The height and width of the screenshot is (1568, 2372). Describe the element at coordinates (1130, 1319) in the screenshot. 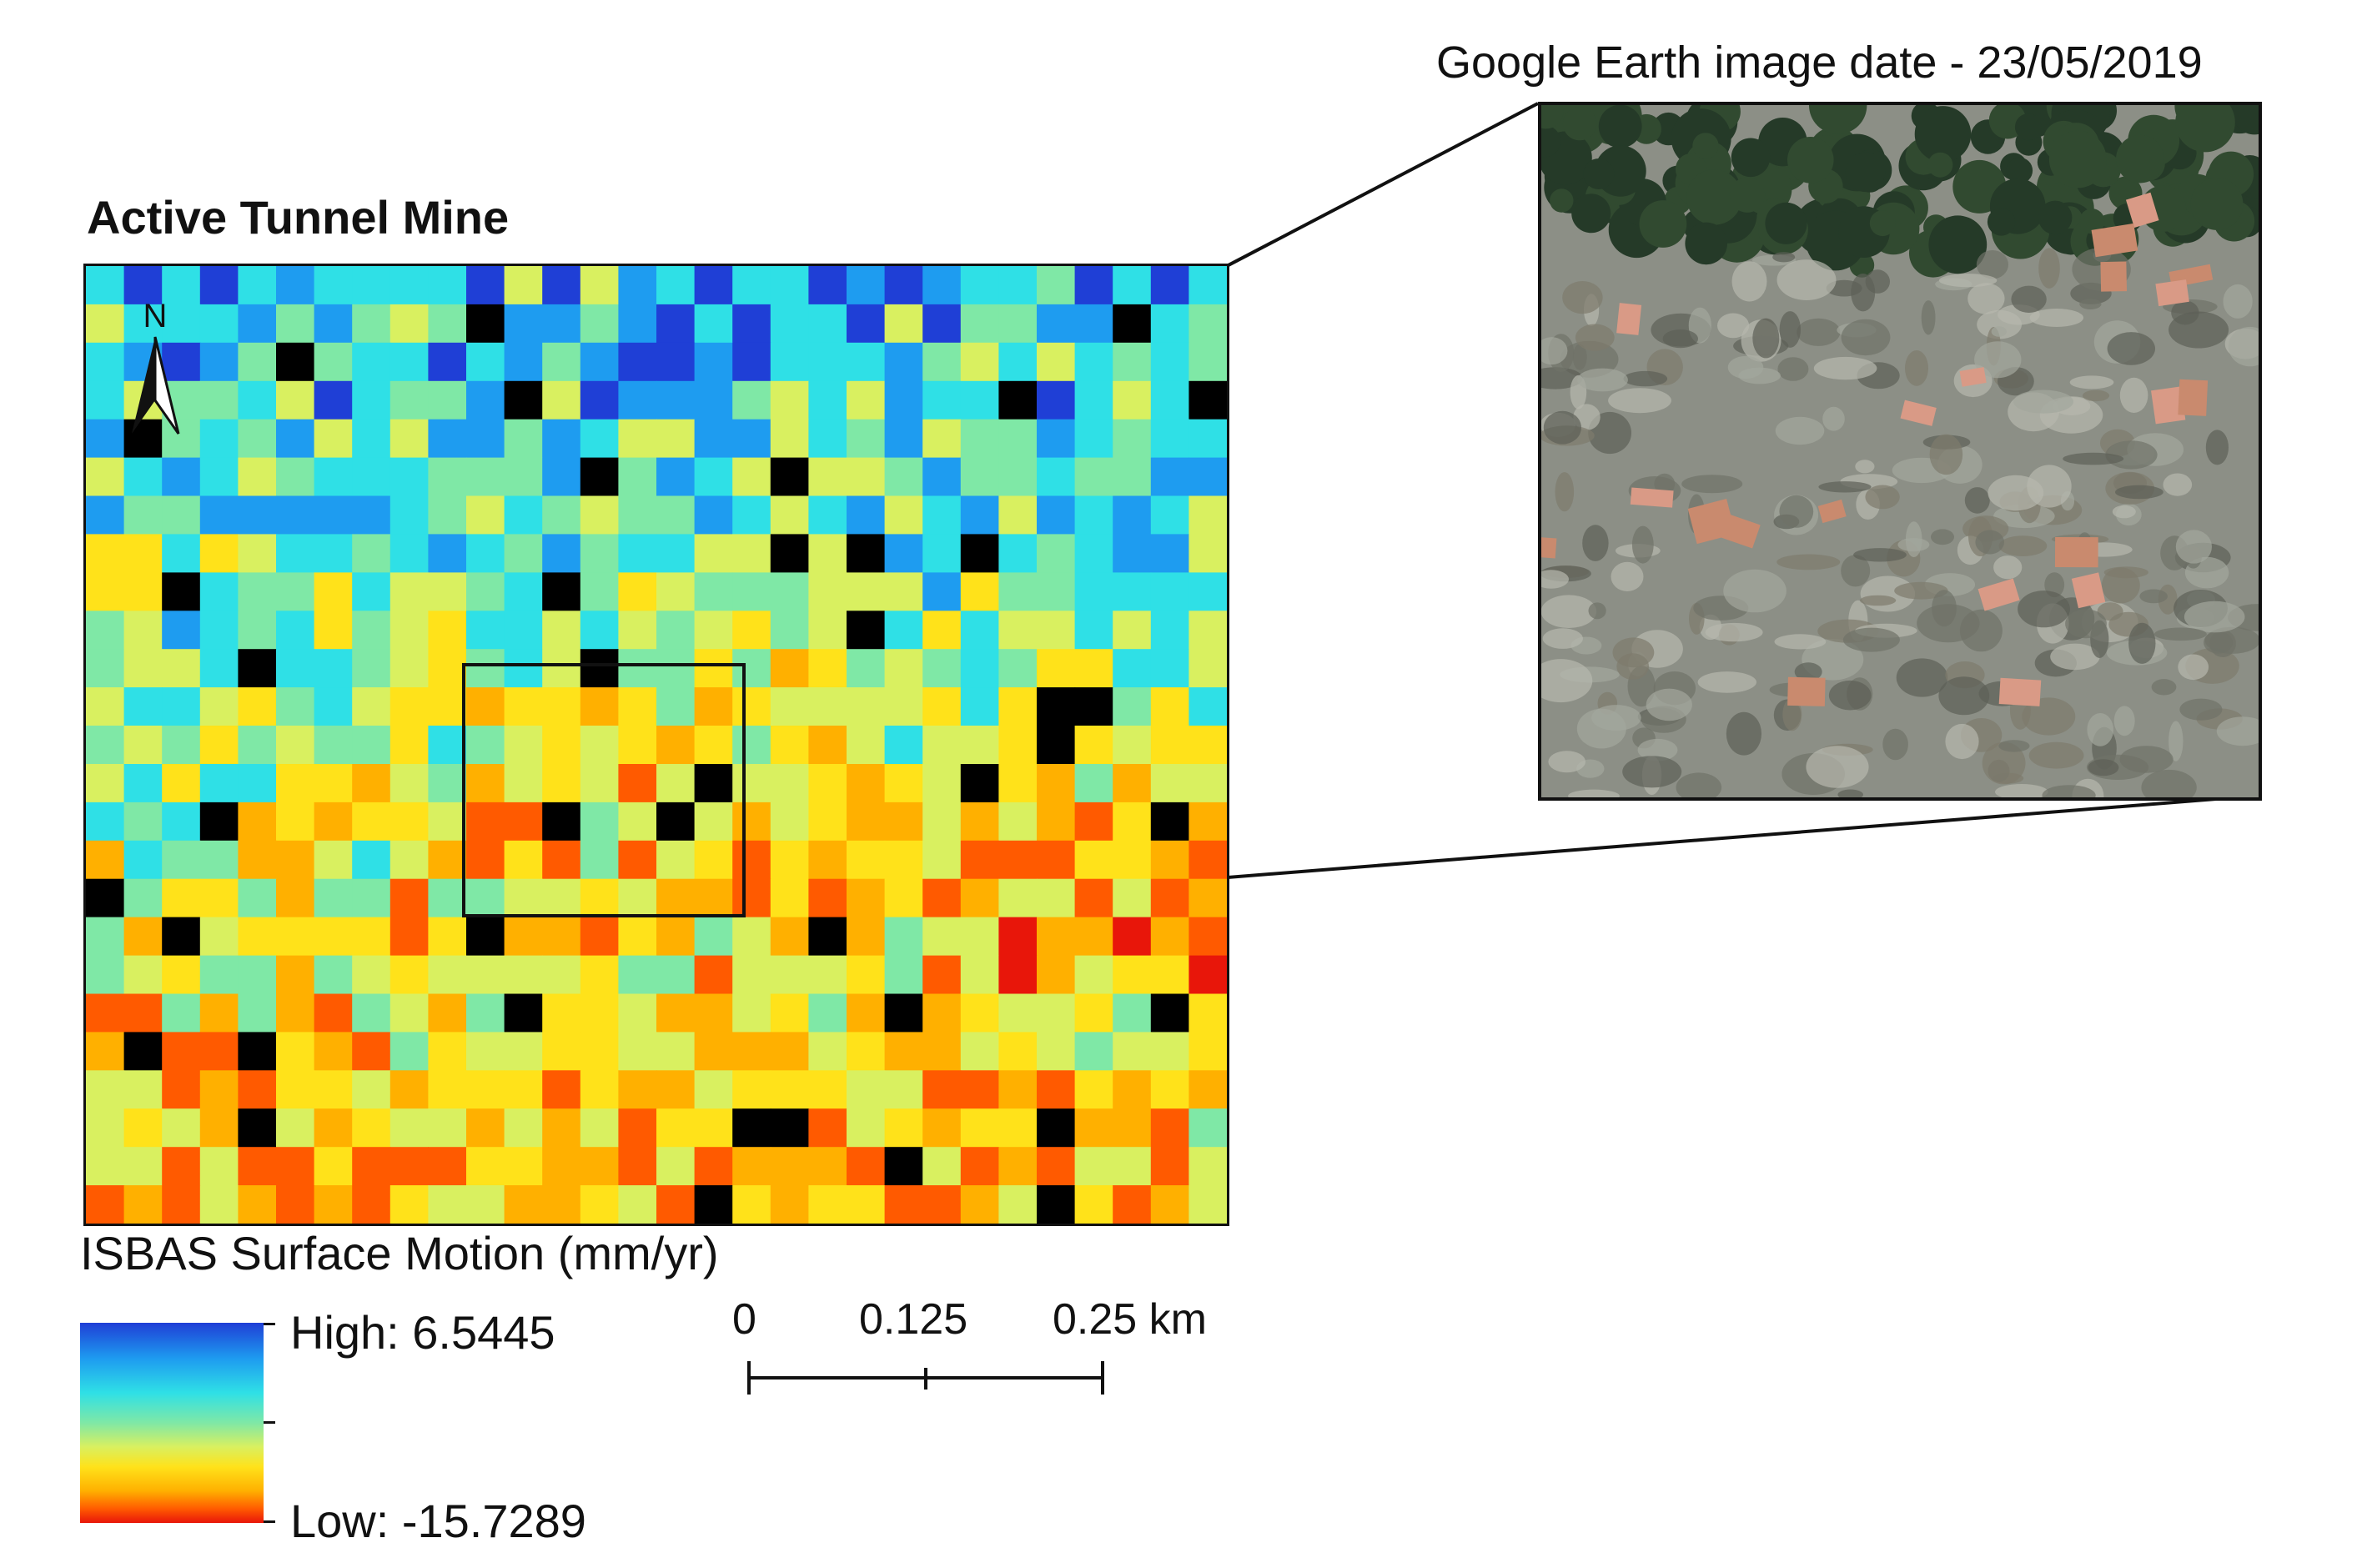

I see `scale-label-end: 0.25 km` at that location.